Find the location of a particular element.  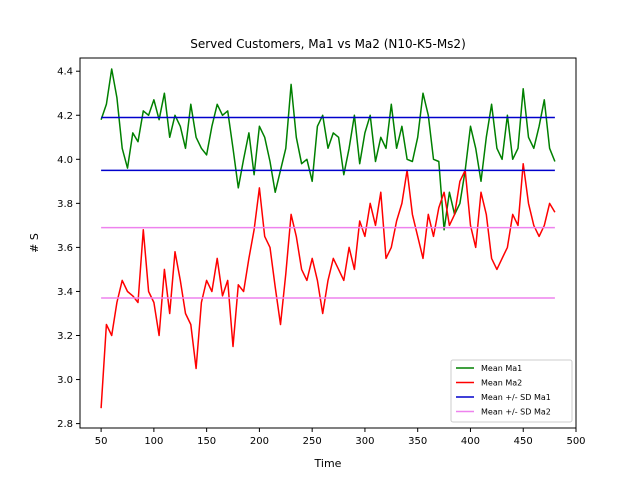

y-tick-label: 4.4 is located at coordinates (65, 72).